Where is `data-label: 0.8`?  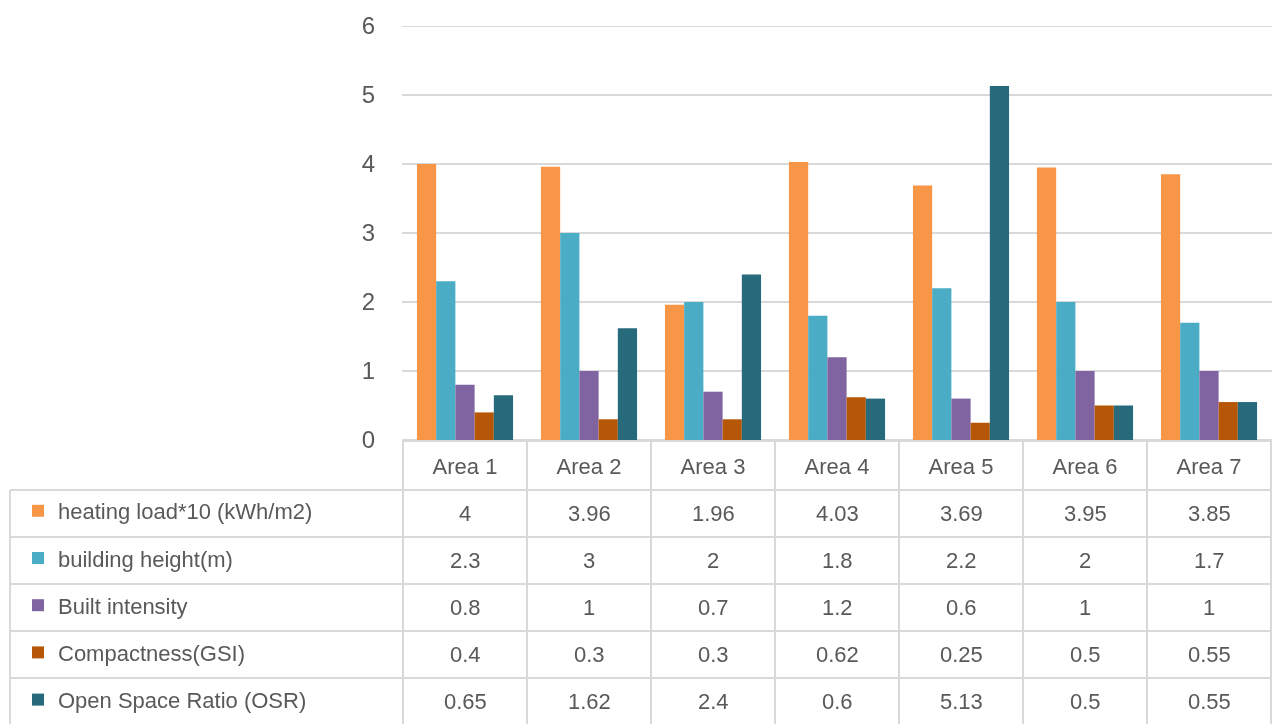 data-label: 0.8 is located at coordinates (465, 607).